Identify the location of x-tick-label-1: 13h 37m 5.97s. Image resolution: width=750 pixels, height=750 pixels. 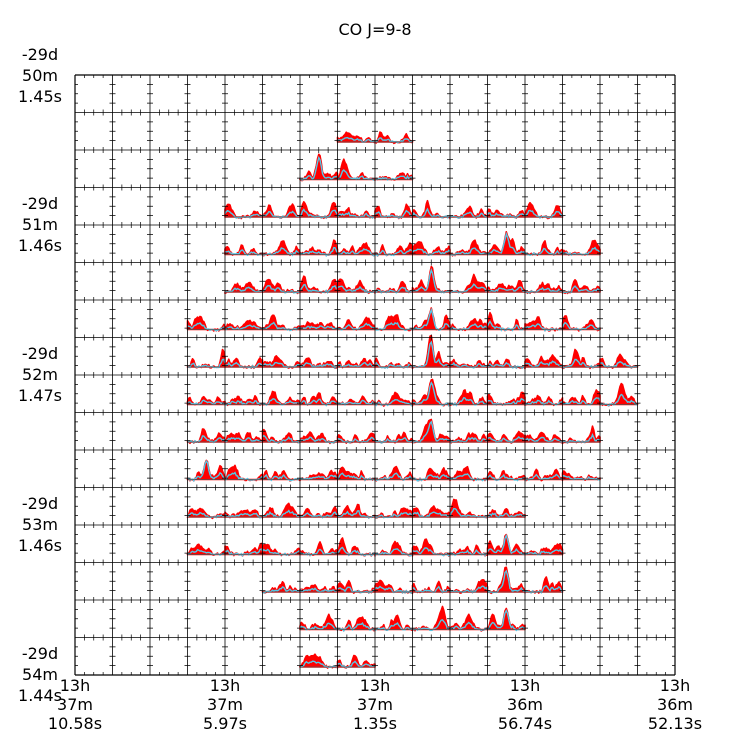
(225, 704).